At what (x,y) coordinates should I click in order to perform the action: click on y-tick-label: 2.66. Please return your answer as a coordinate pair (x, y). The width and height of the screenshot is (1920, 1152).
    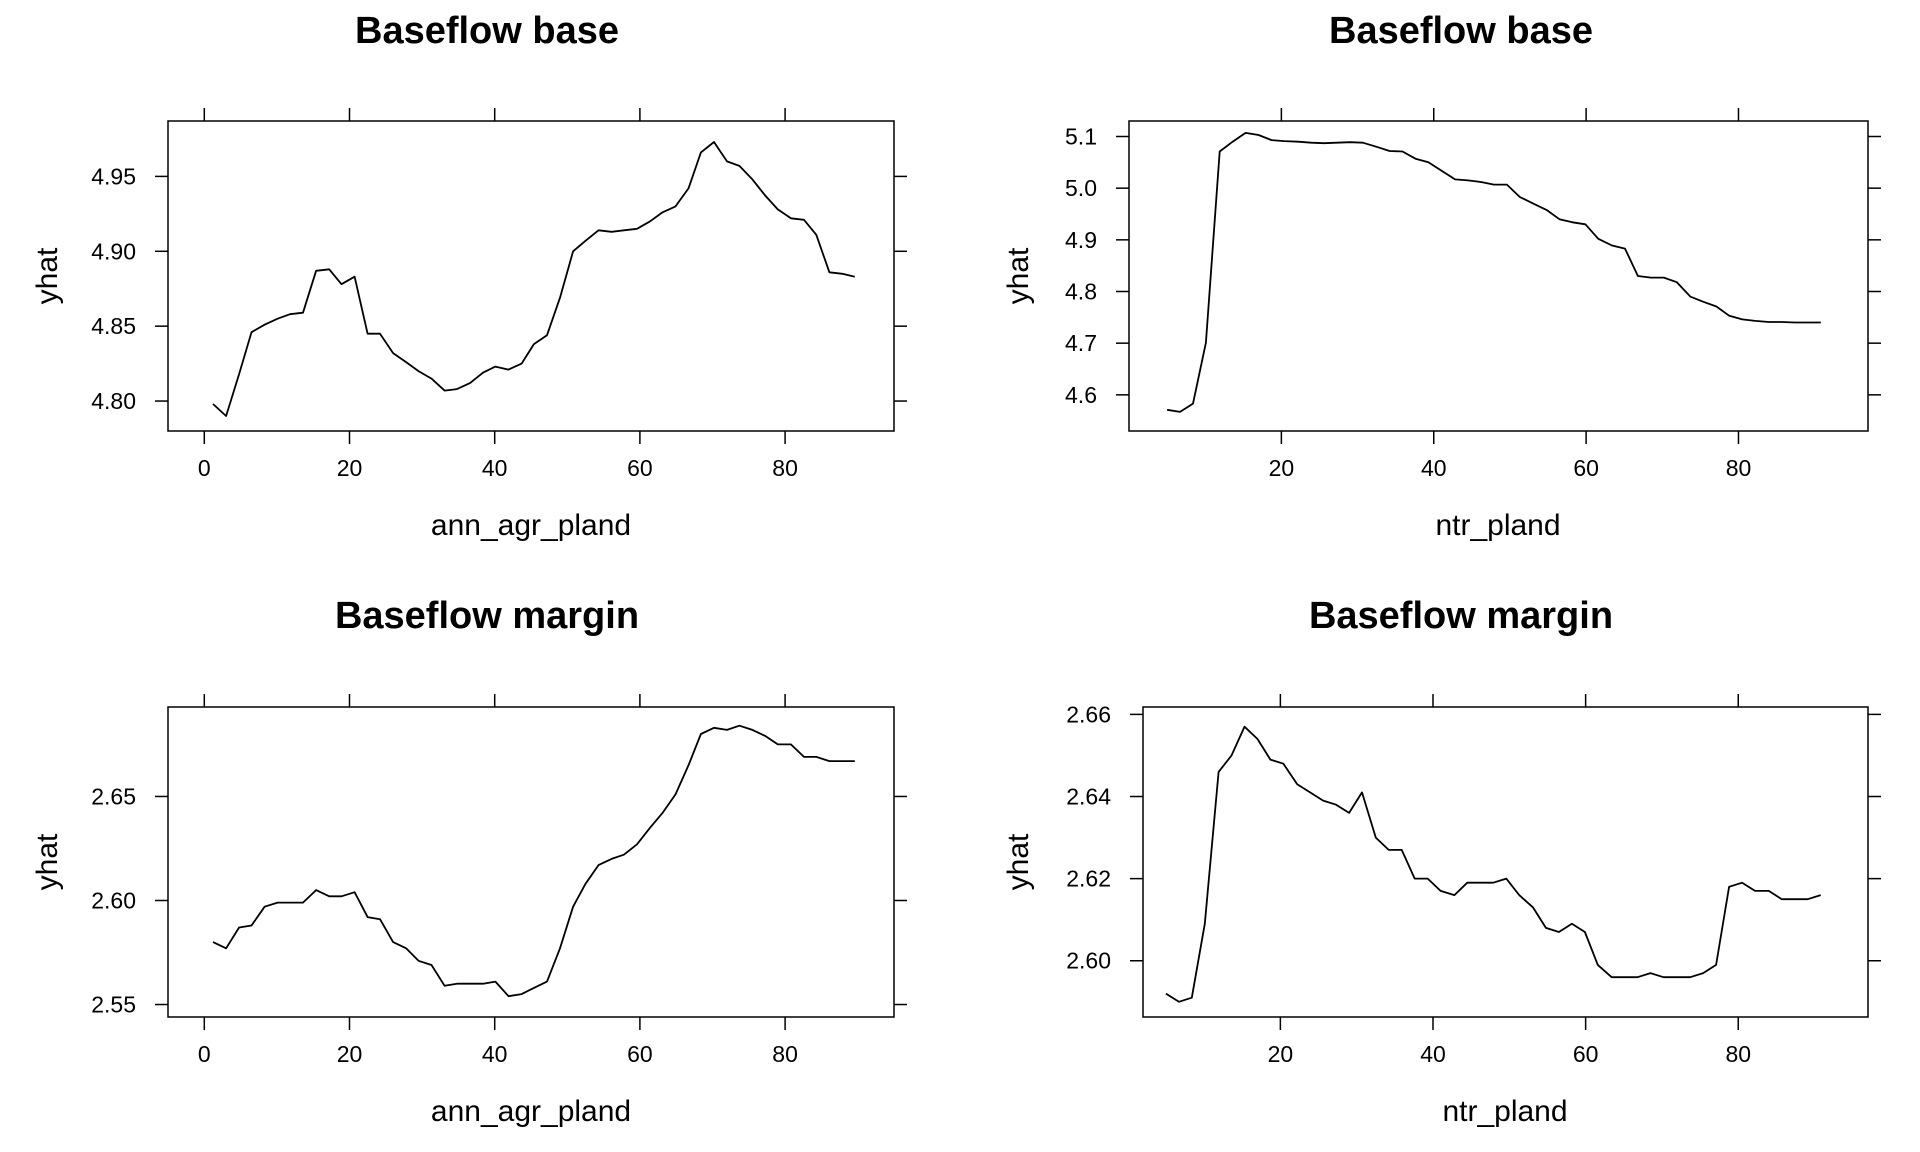
    Looking at the image, I should click on (1088, 714).